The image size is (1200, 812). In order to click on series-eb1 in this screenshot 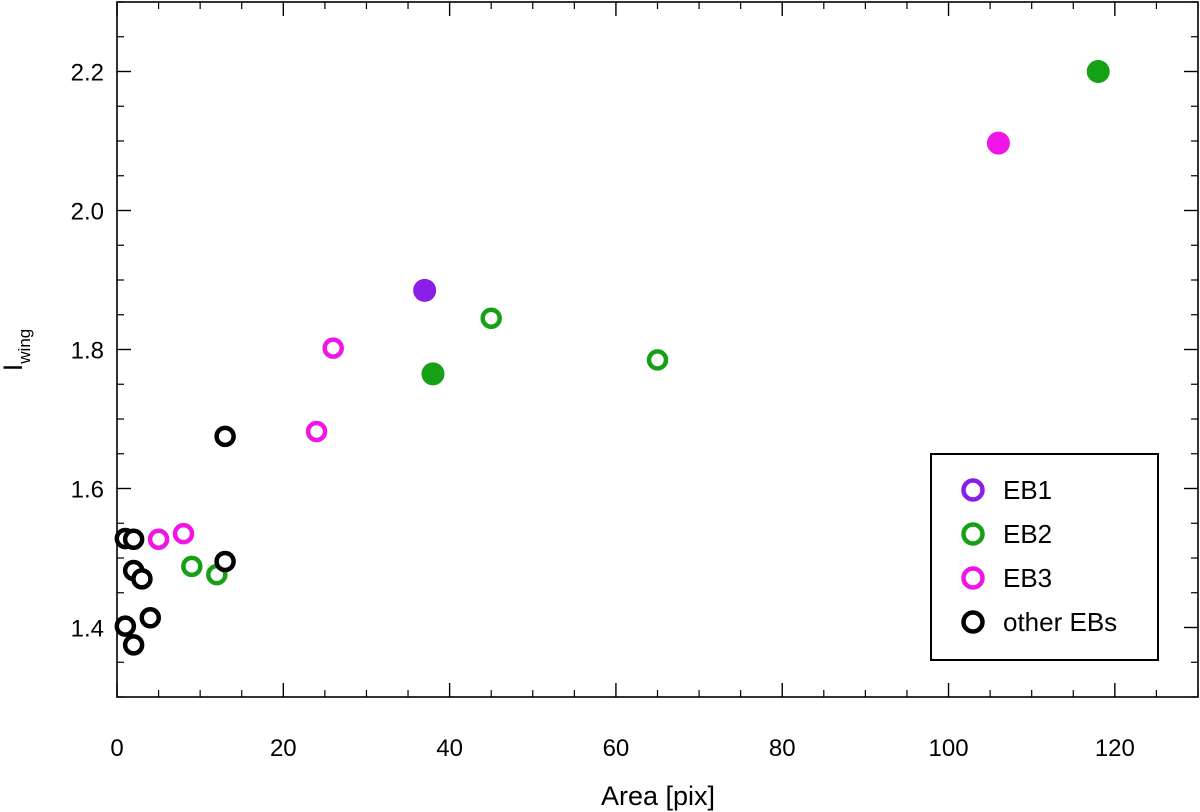, I will do `click(425, 290)`.